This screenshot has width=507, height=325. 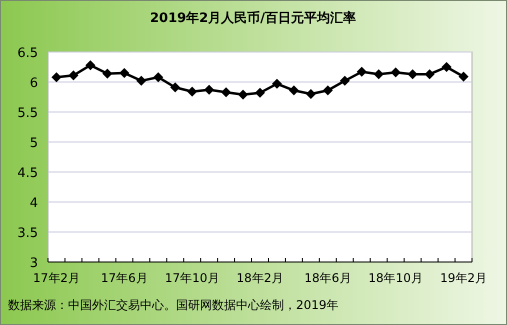 I want to click on x-tick-label: 17年10月, so click(x=192, y=278).